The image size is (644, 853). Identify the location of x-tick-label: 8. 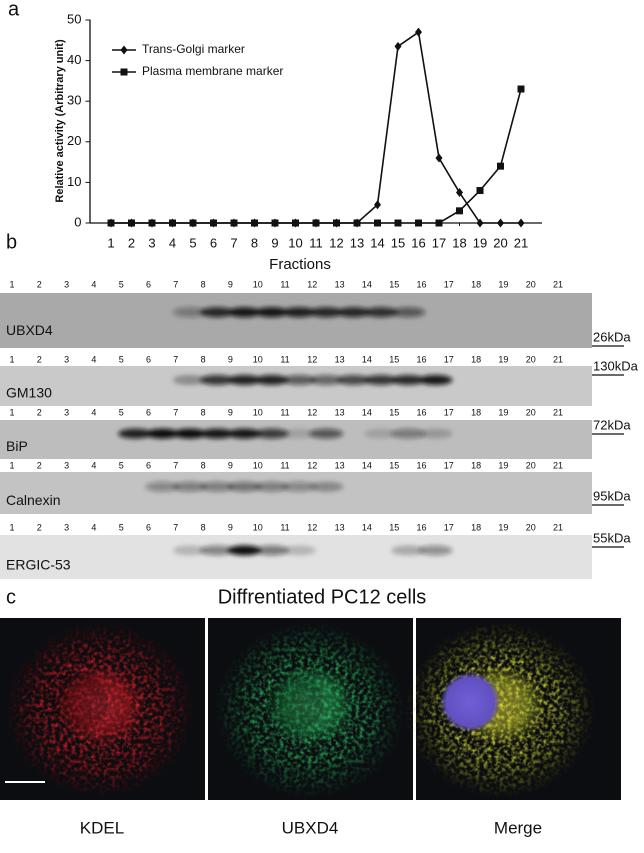
(254, 242).